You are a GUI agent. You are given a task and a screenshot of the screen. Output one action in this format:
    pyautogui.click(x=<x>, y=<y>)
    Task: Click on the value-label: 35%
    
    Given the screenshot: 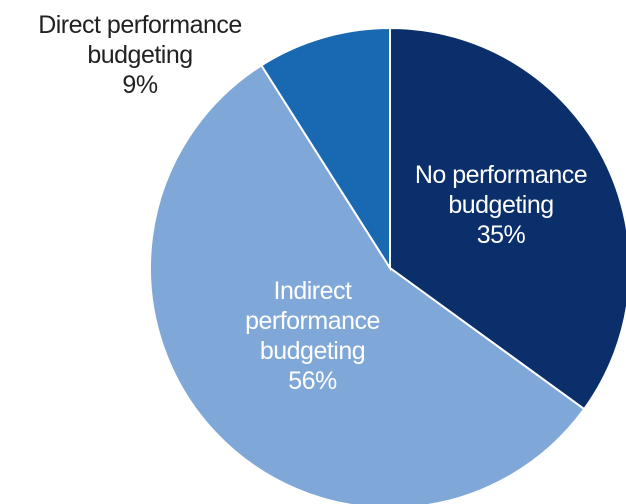 What is the action you would take?
    pyautogui.click(x=501, y=235)
    